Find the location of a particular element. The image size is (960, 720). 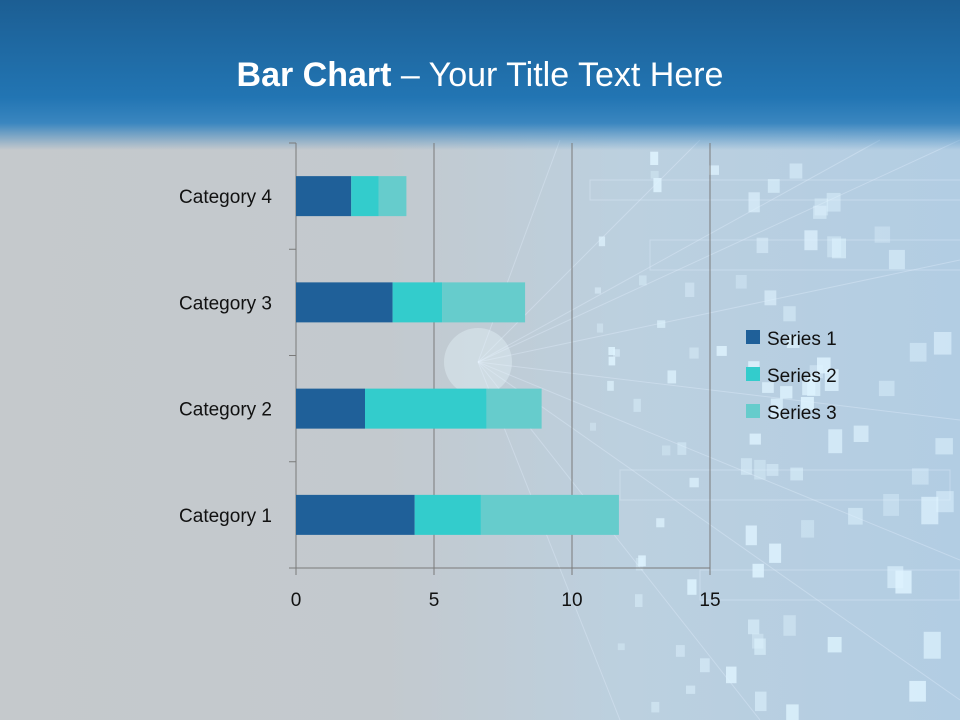

y-tick-label: Category 2 is located at coordinates (225, 410).